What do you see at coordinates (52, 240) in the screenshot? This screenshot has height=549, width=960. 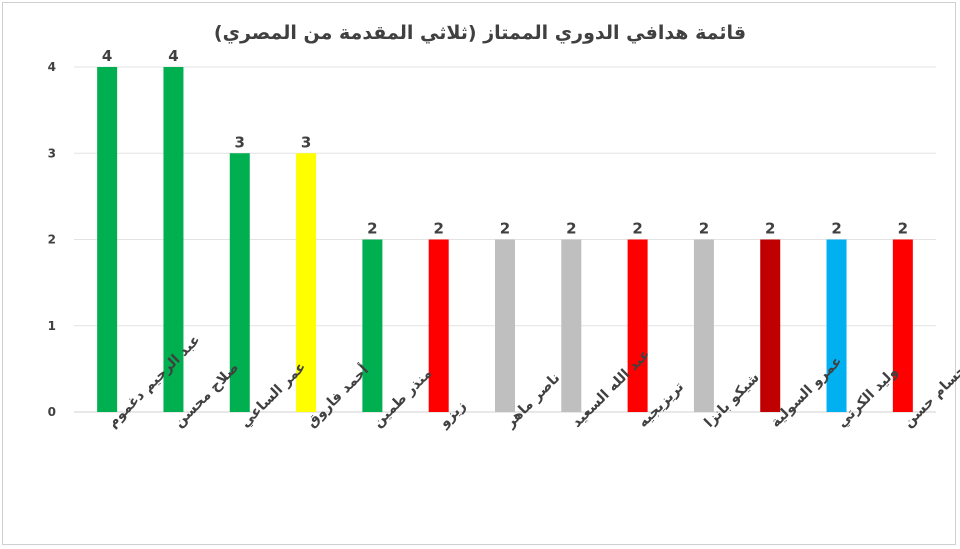 I see `y-tick-label: 2` at bounding box center [52, 240].